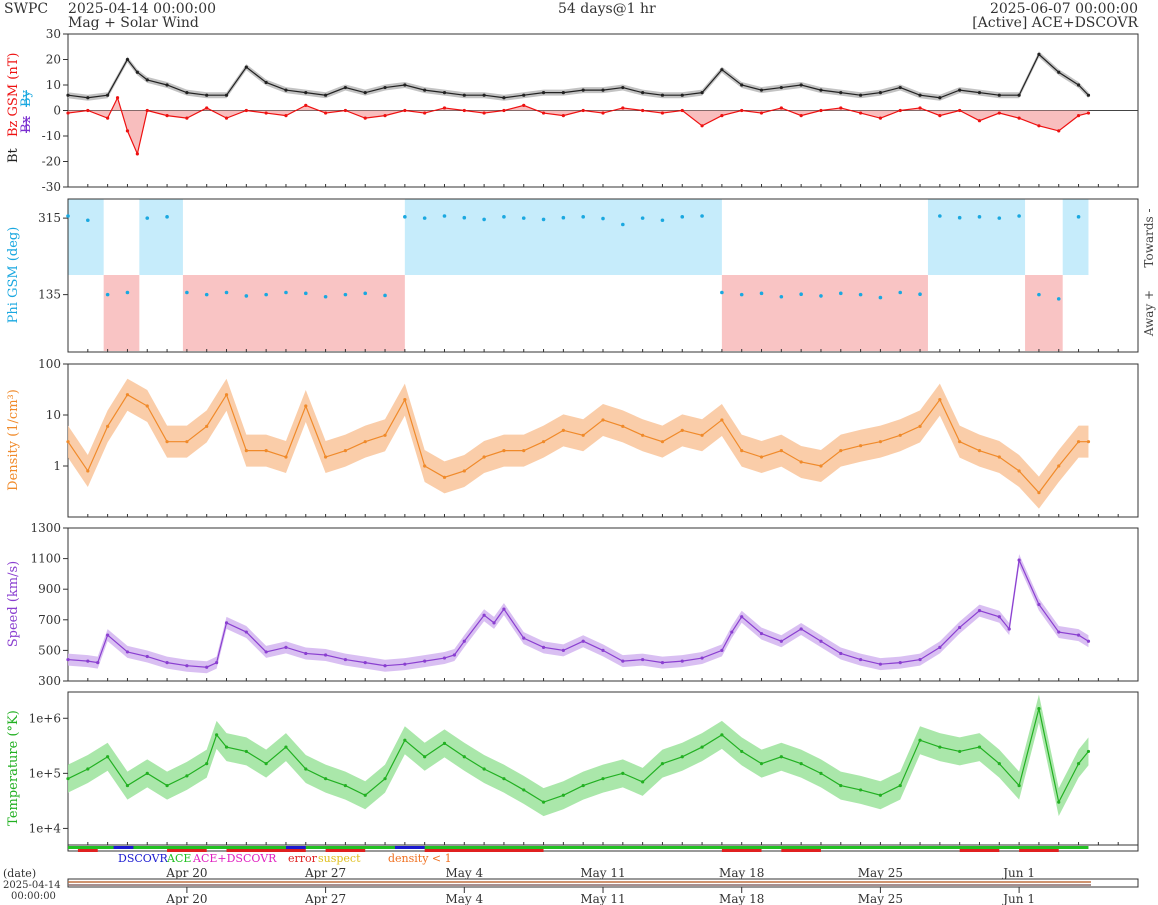  What do you see at coordinates (741, 873) in the screenshot?
I see `date-tick-label-top: May 18` at bounding box center [741, 873].